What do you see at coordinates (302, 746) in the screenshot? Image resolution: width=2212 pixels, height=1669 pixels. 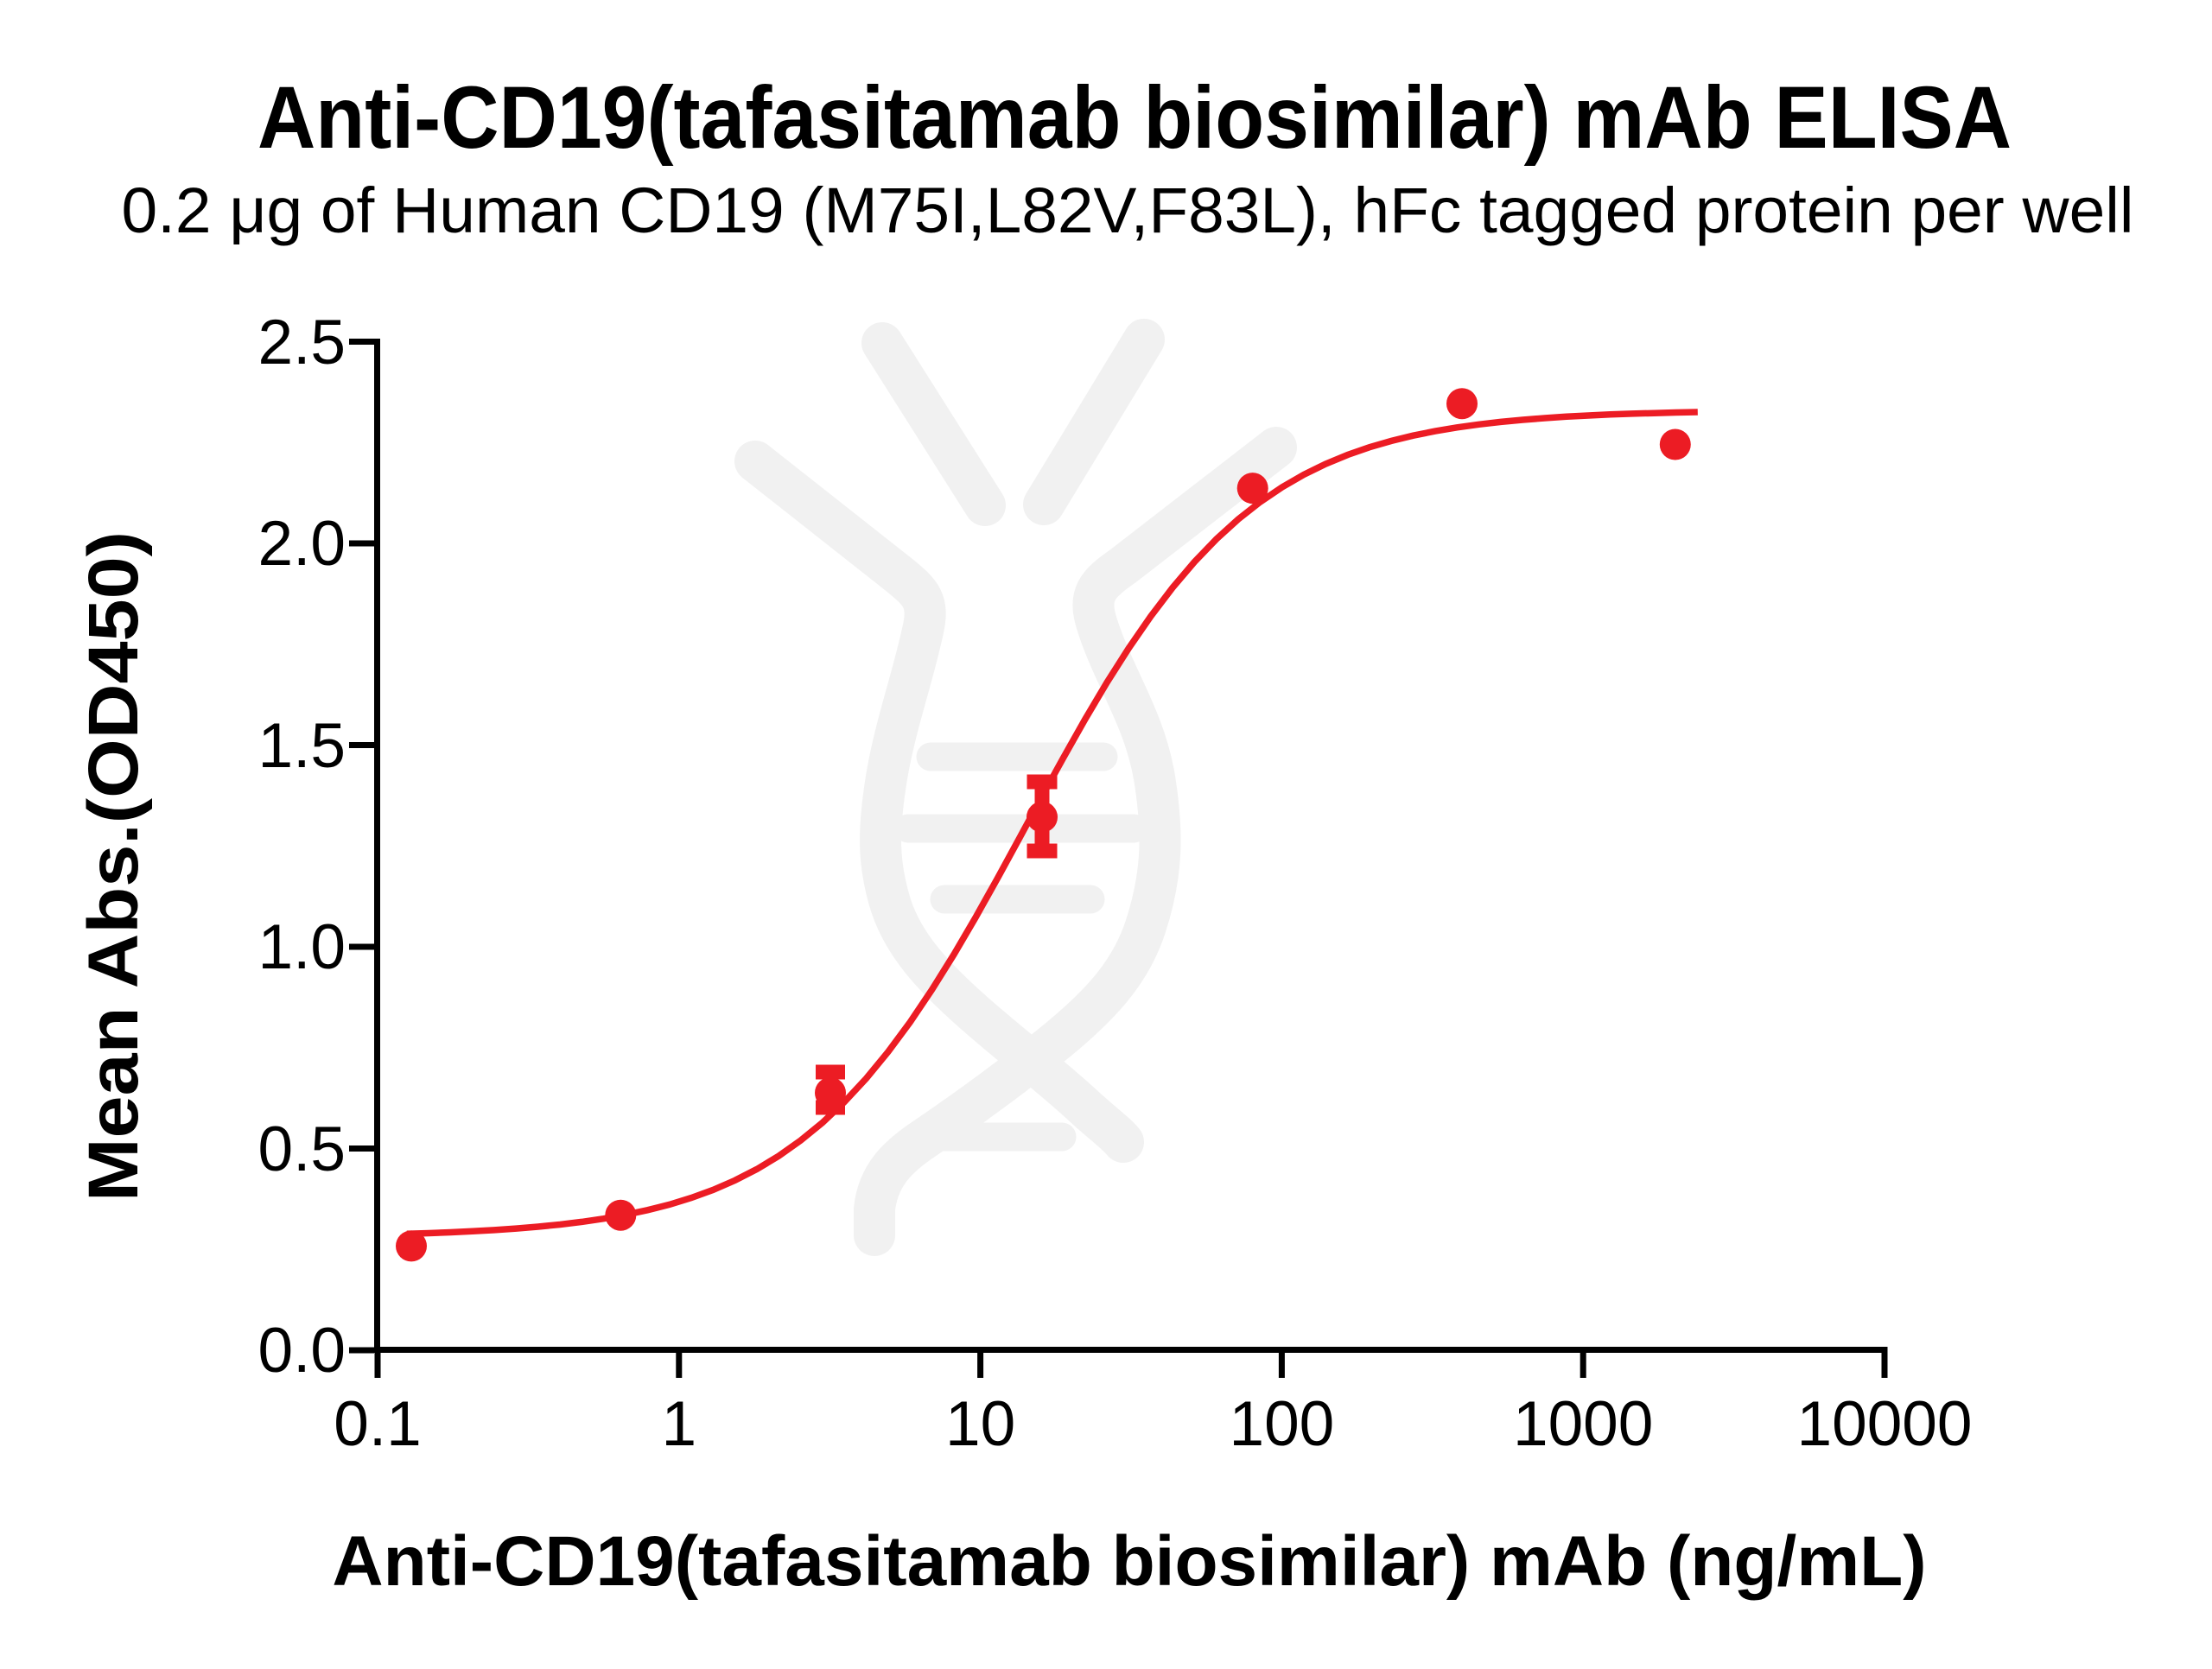 I see `svg-text: 1.5` at bounding box center [302, 746].